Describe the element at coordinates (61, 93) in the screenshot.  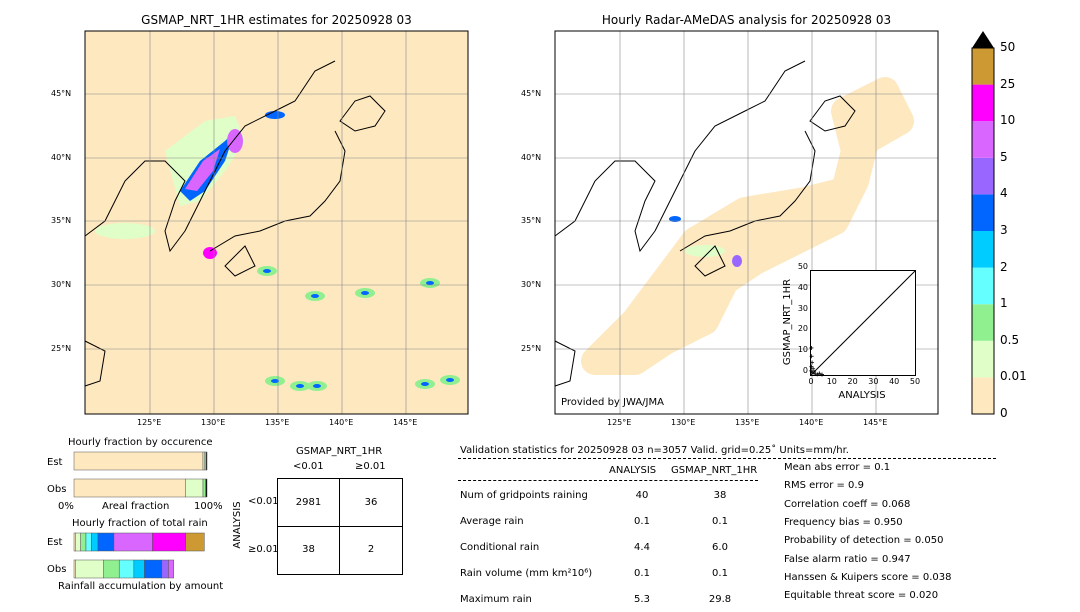
I see `lat-tick: 45°N` at that location.